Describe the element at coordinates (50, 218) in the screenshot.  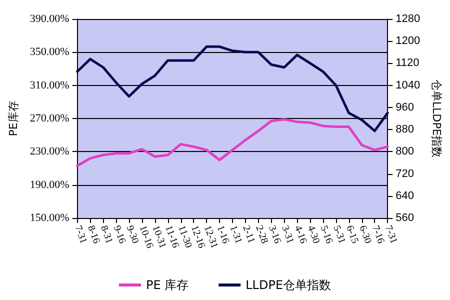
I see `y-tick-label: 150.00%` at that location.